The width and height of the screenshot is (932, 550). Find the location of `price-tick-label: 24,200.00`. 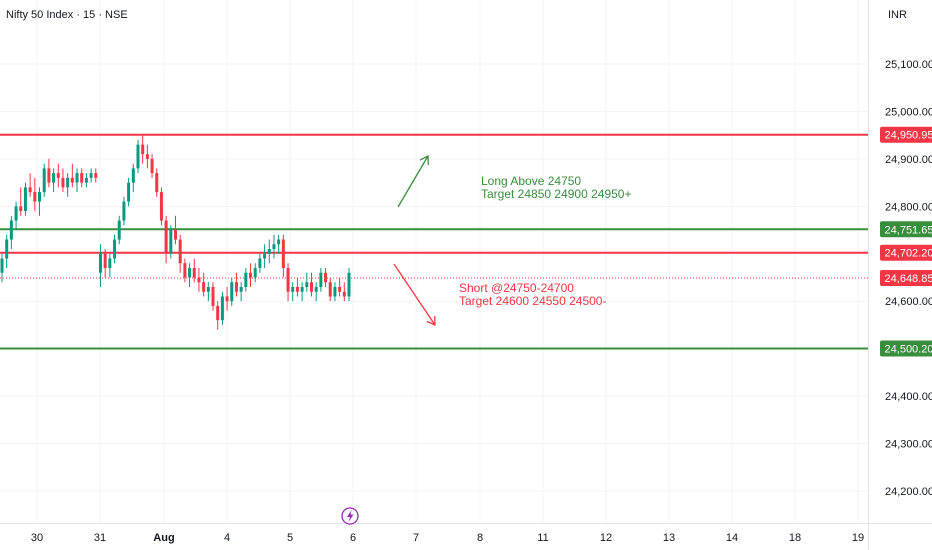

price-tick-label: 24,200.00 is located at coordinates (908, 492).